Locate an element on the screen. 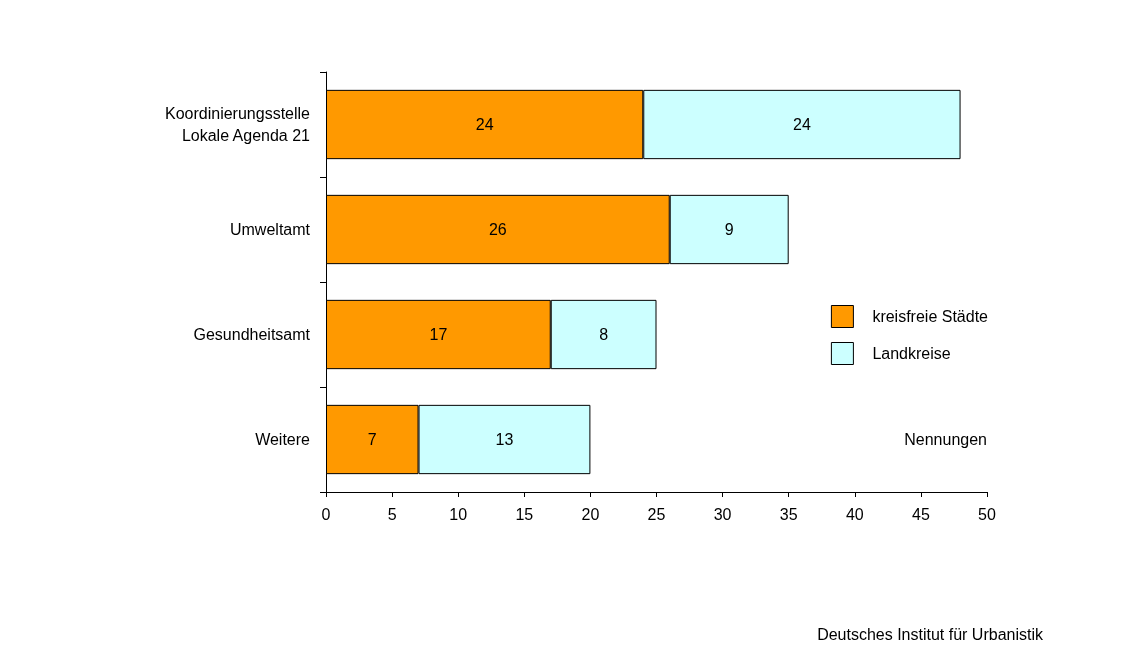 The image size is (1123, 646). x-tick-label: 10 is located at coordinates (458, 514).